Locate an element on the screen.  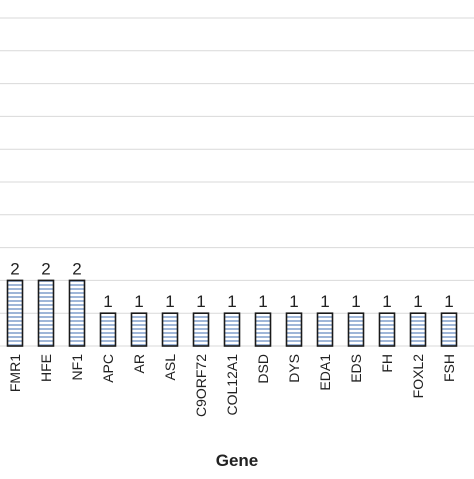
bar-ar is located at coordinates (139, 329).